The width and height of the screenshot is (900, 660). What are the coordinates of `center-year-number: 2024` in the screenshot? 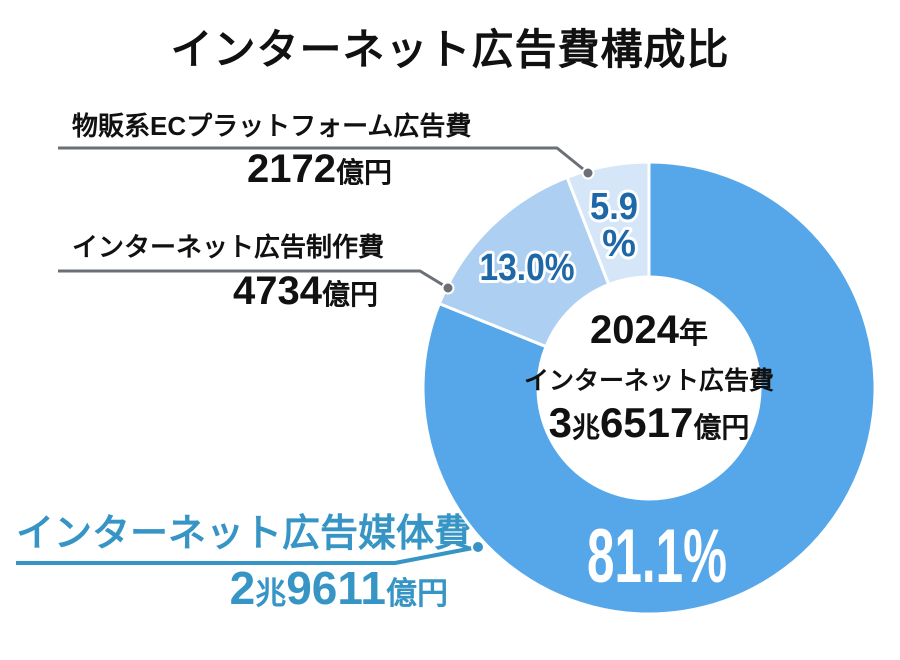 It's located at (634, 330).